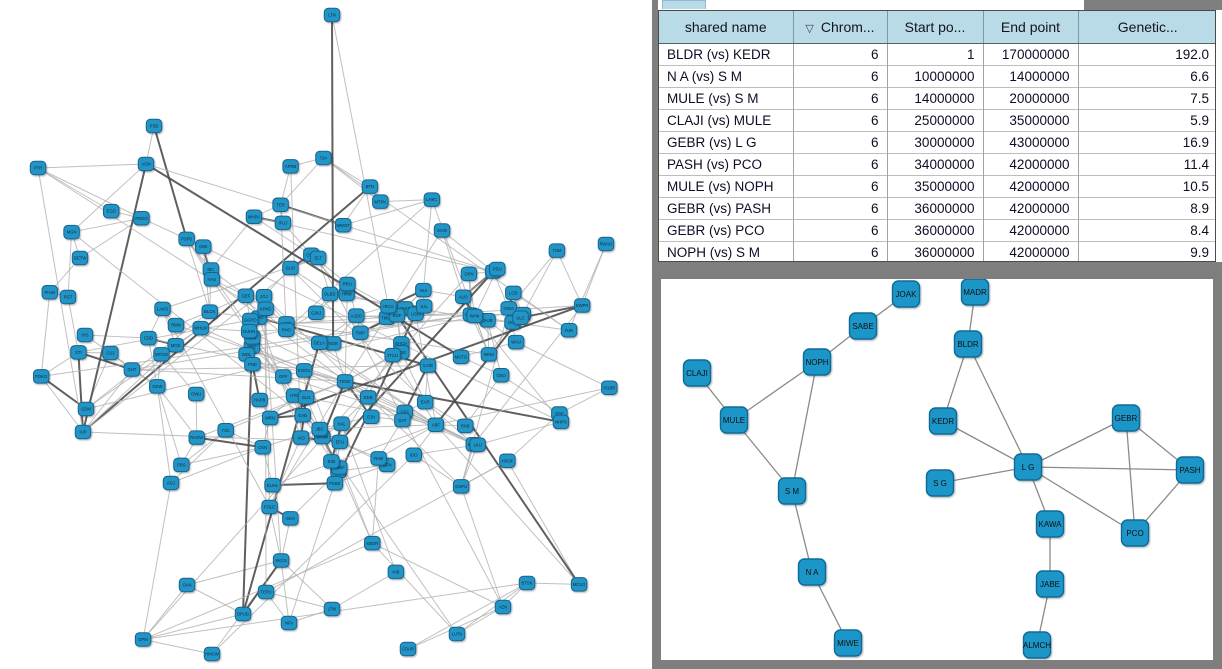  I want to click on overview-node: CJKJ, so click(316, 312).